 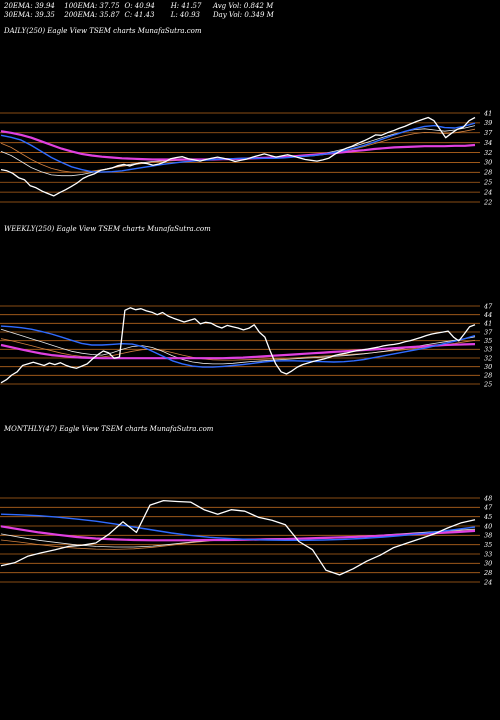 I want to click on low-value: L: 40.93, so click(x=185, y=15).